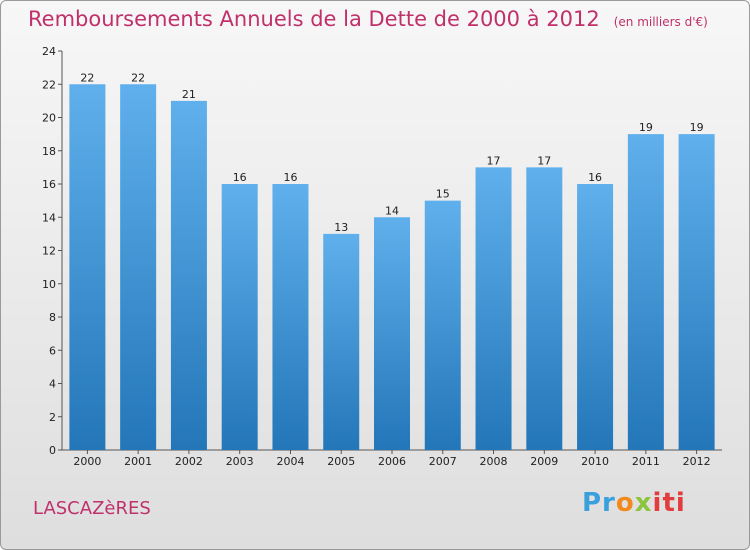  I want to click on x-tick-label: 2010, so click(595, 461).